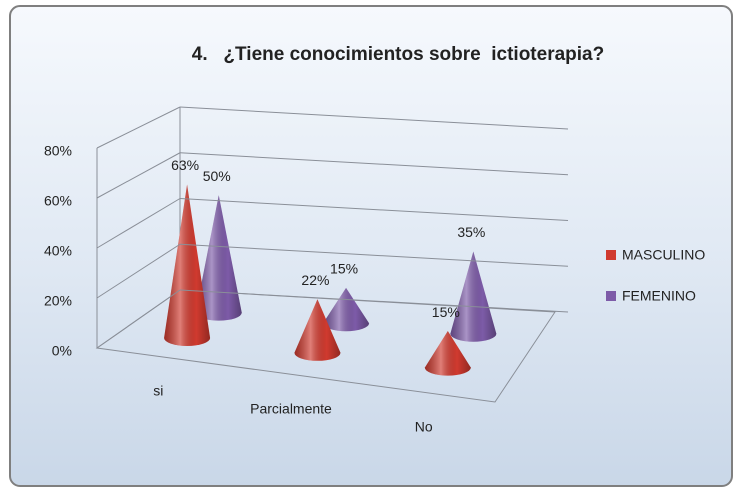 The height and width of the screenshot is (491, 742). What do you see at coordinates (291, 409) in the screenshot?
I see `x-tick-label: Parcialmente` at bounding box center [291, 409].